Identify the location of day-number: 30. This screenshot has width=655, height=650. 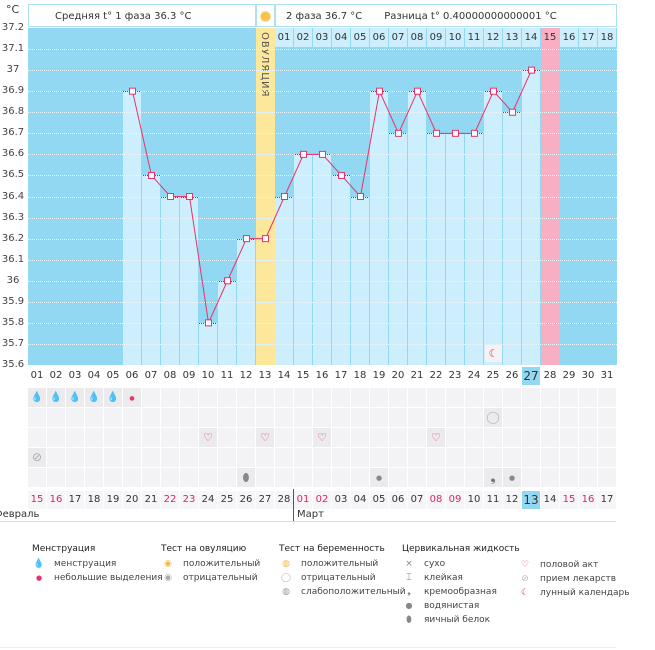
(588, 375).